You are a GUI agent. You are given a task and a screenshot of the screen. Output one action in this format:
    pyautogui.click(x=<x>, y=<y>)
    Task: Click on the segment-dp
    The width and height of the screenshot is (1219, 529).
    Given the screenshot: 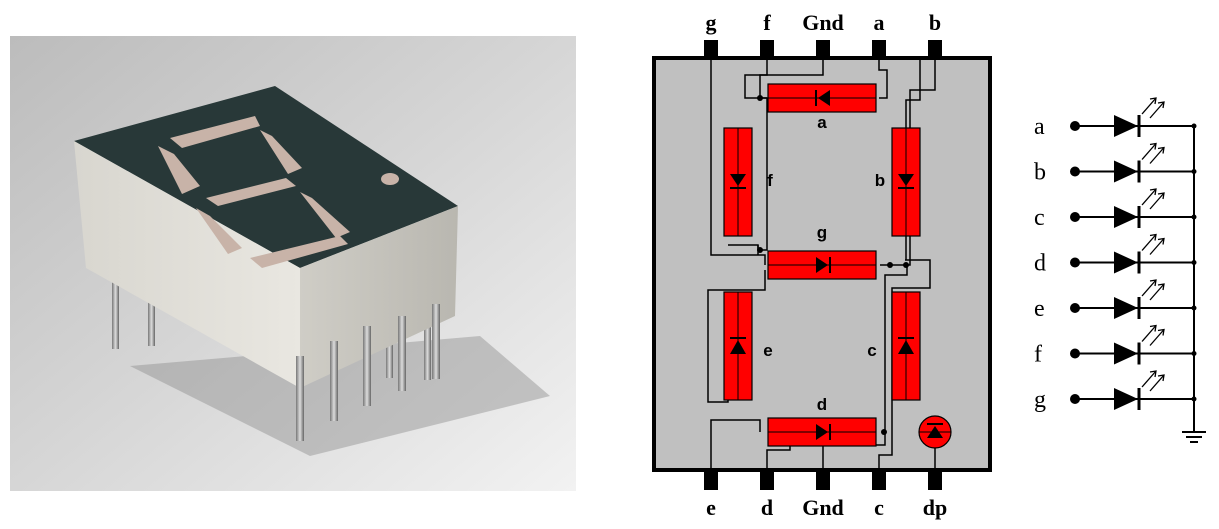 What is the action you would take?
    pyautogui.click(x=935, y=432)
    